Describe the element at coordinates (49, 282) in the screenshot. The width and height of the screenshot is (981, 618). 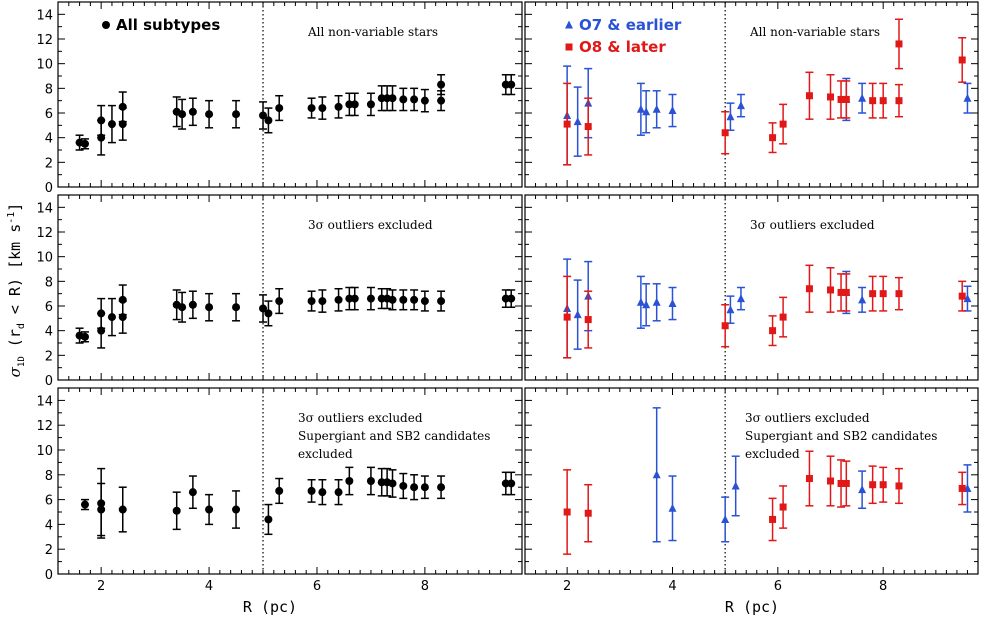
I see `y-tick-label: 8` at that location.